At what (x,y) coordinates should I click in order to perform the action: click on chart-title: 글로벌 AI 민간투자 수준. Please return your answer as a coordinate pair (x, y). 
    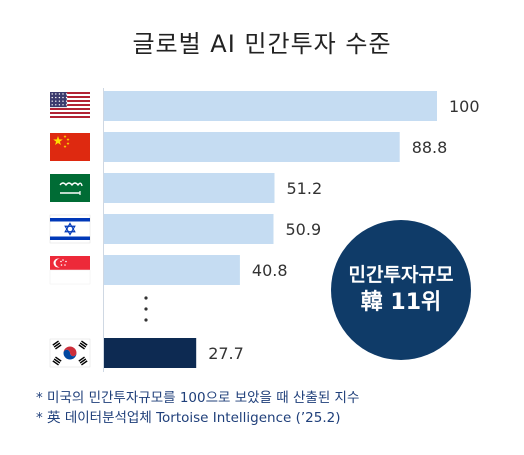
    Looking at the image, I should click on (262, 44).